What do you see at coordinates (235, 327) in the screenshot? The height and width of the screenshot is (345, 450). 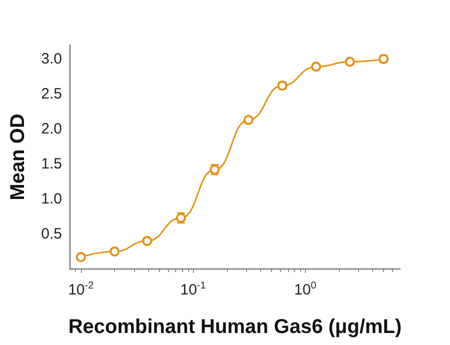 I see `x-axis-title: Recombinant Human Gas6 (μg/mL)` at bounding box center [235, 327].